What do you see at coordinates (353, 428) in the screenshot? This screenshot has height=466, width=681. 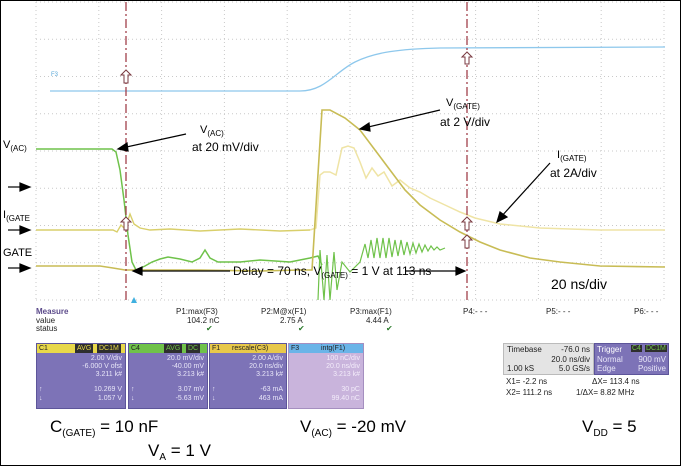 I see `vac-condition: V(AC) = -20 mV` at bounding box center [353, 428].